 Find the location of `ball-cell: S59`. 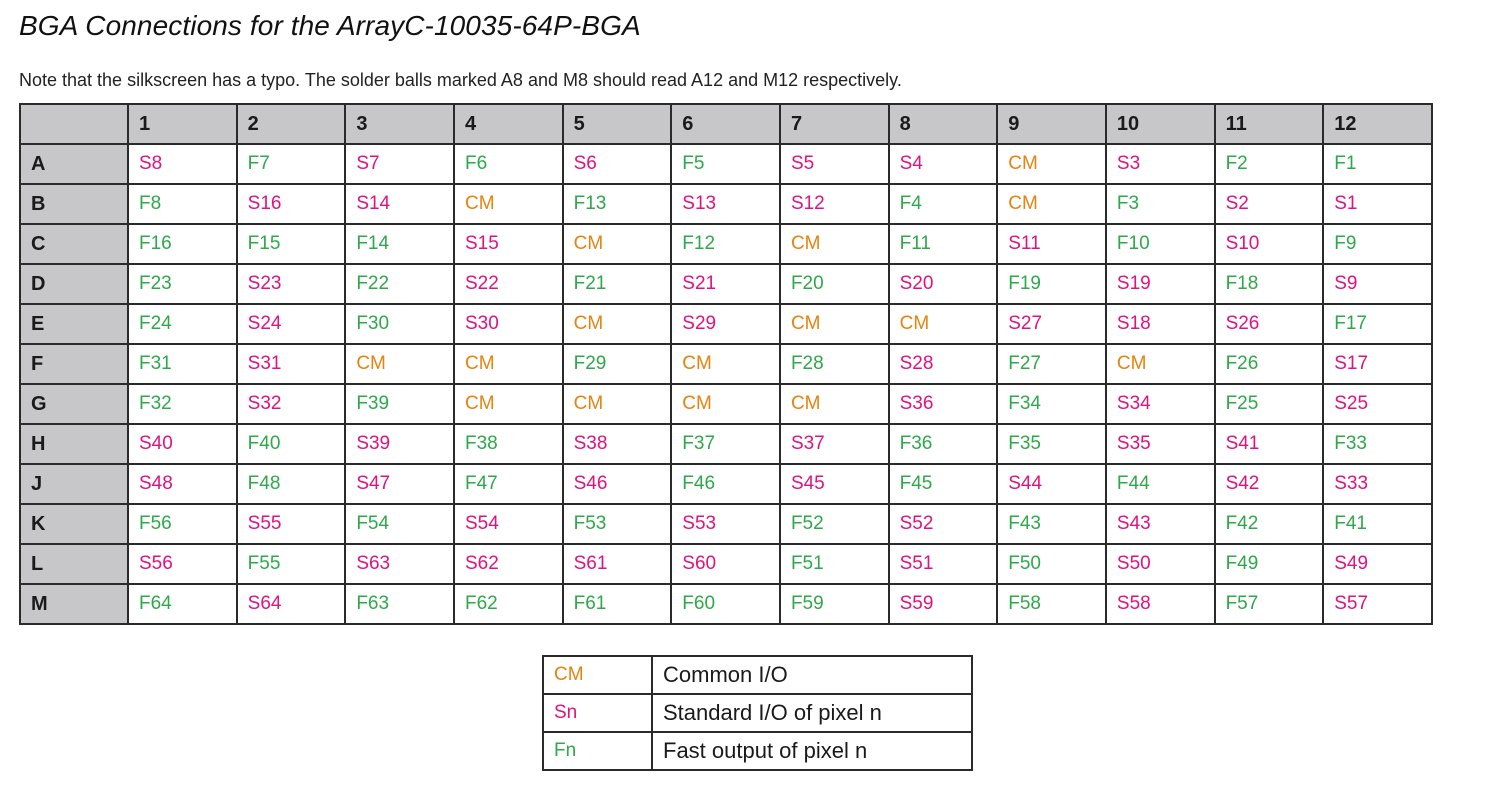

ball-cell: S59 is located at coordinates (943, 604).